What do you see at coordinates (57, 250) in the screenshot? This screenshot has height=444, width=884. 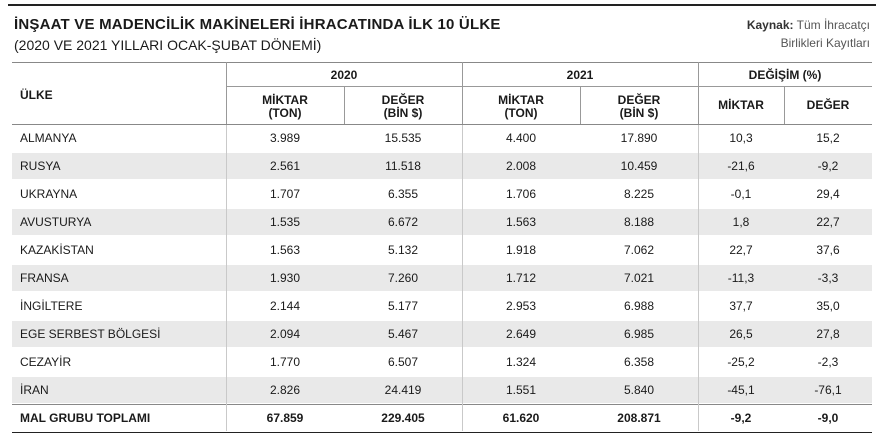 I see `country-cell: KAZAKİSTAN` at bounding box center [57, 250].